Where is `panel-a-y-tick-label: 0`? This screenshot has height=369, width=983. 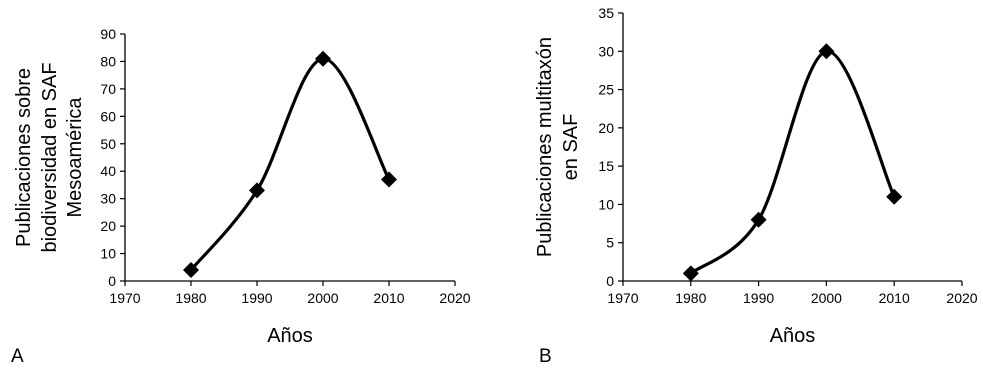
panel-a-y-tick-label: 0 is located at coordinates (112, 281).